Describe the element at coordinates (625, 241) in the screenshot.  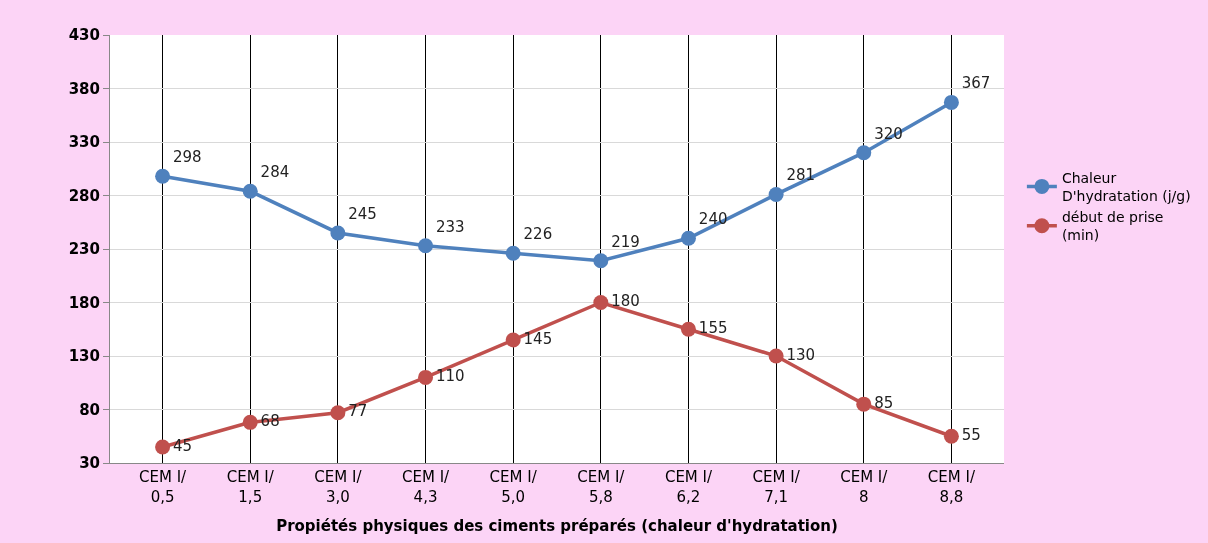
I see `data-label: 219` at that location.